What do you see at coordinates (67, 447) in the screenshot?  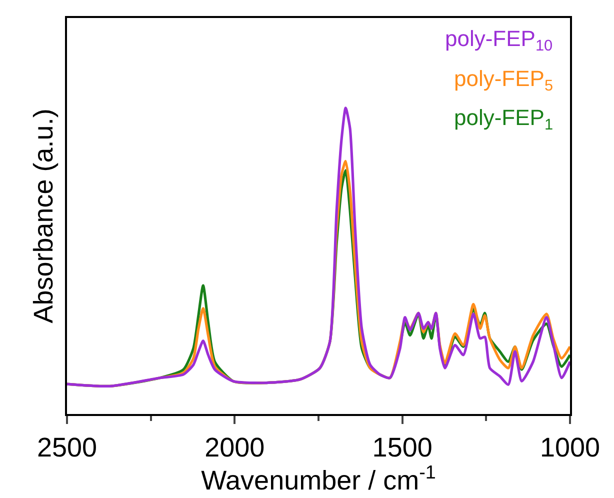 I see `x-tick-label: 2500` at bounding box center [67, 447].